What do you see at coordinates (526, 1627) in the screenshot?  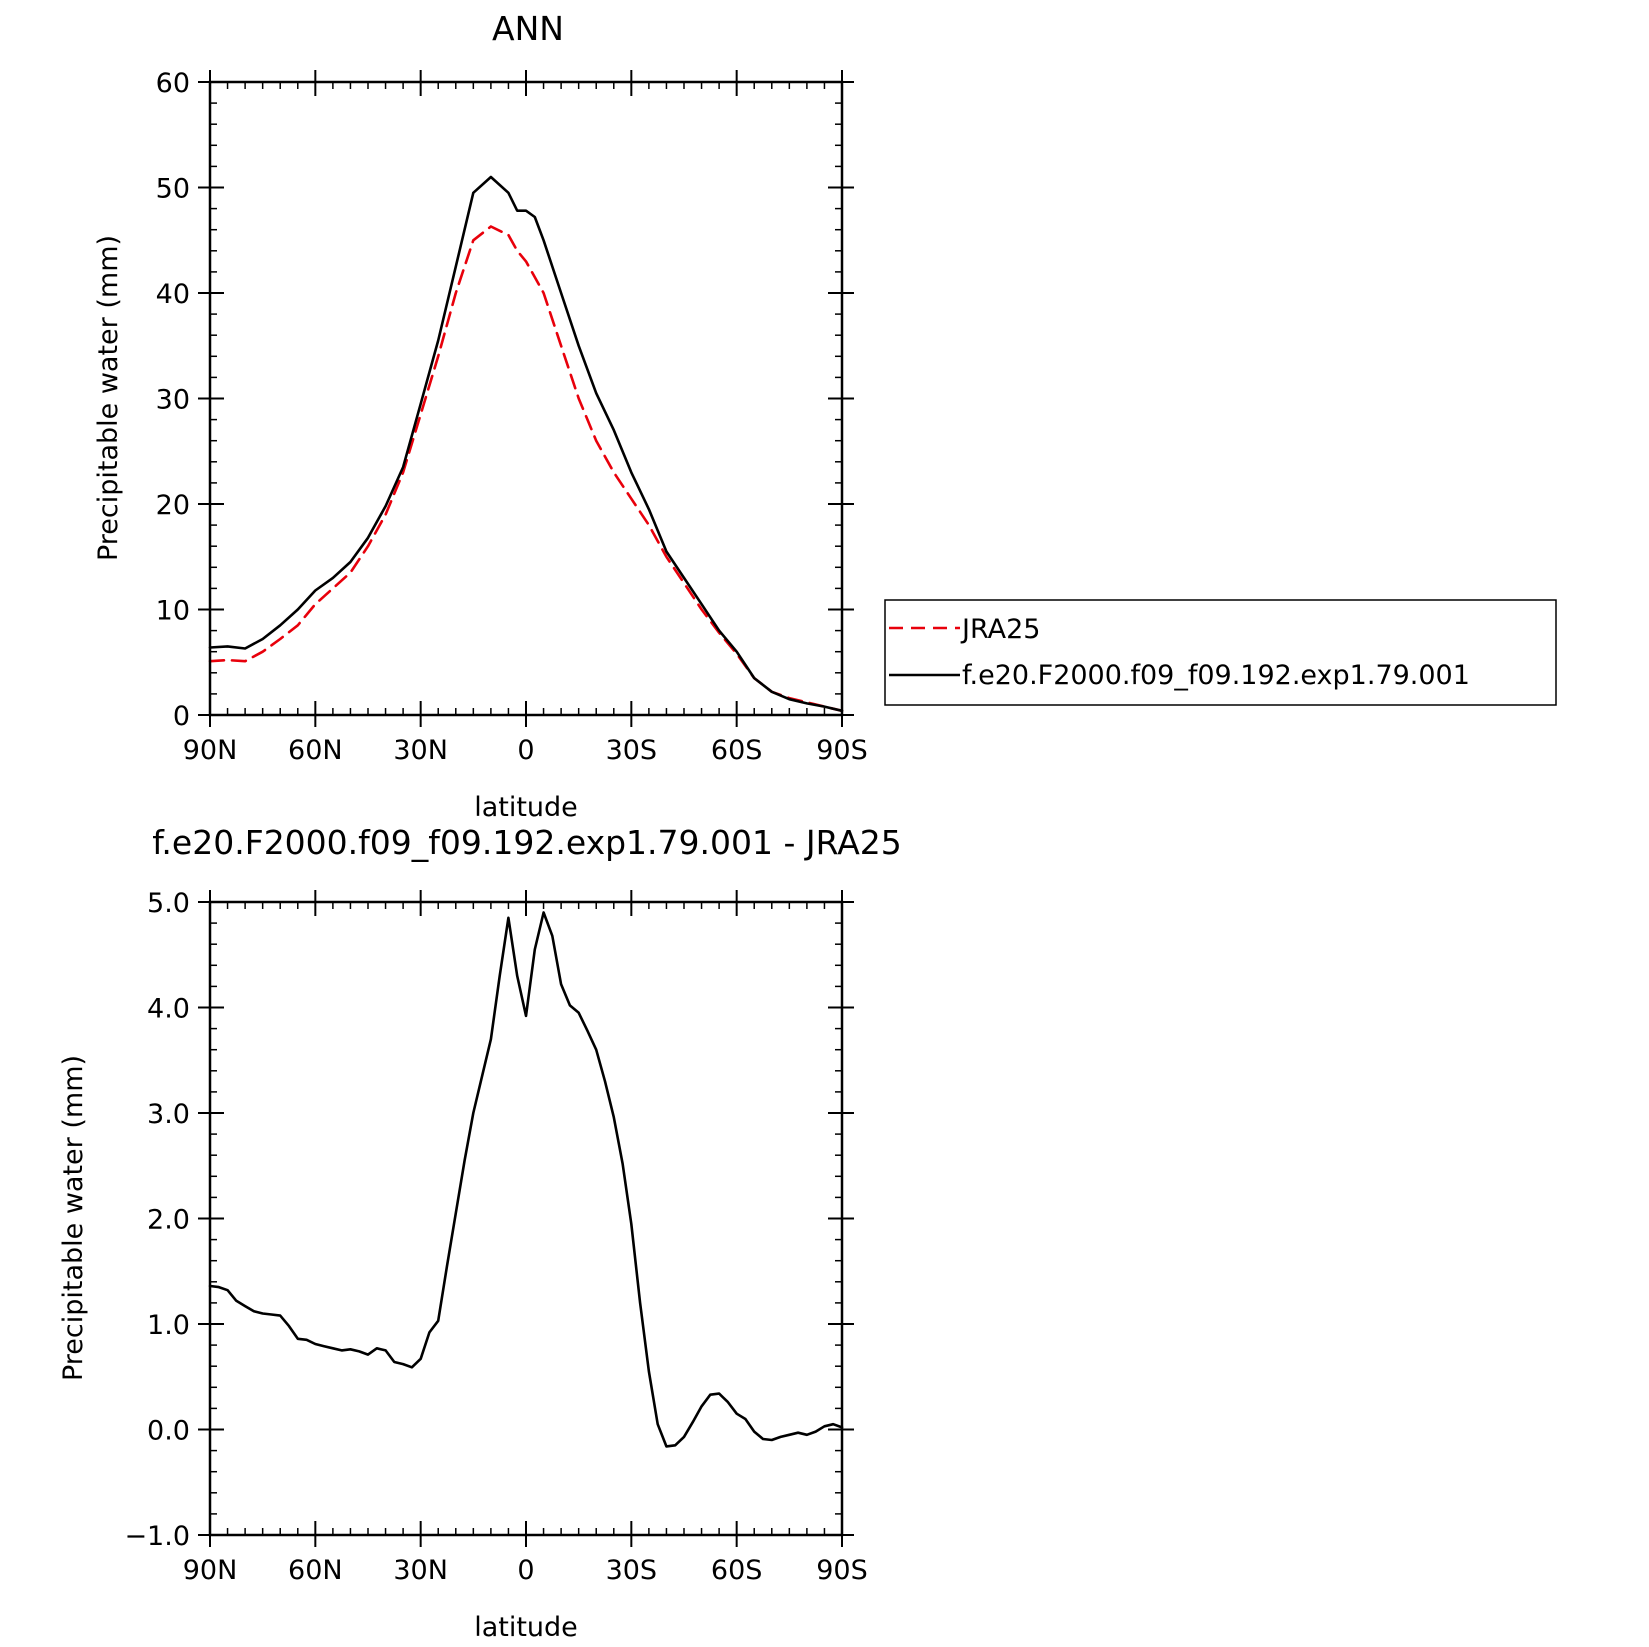 I see `x-axis-label-bottom: latitude` at bounding box center [526, 1627].